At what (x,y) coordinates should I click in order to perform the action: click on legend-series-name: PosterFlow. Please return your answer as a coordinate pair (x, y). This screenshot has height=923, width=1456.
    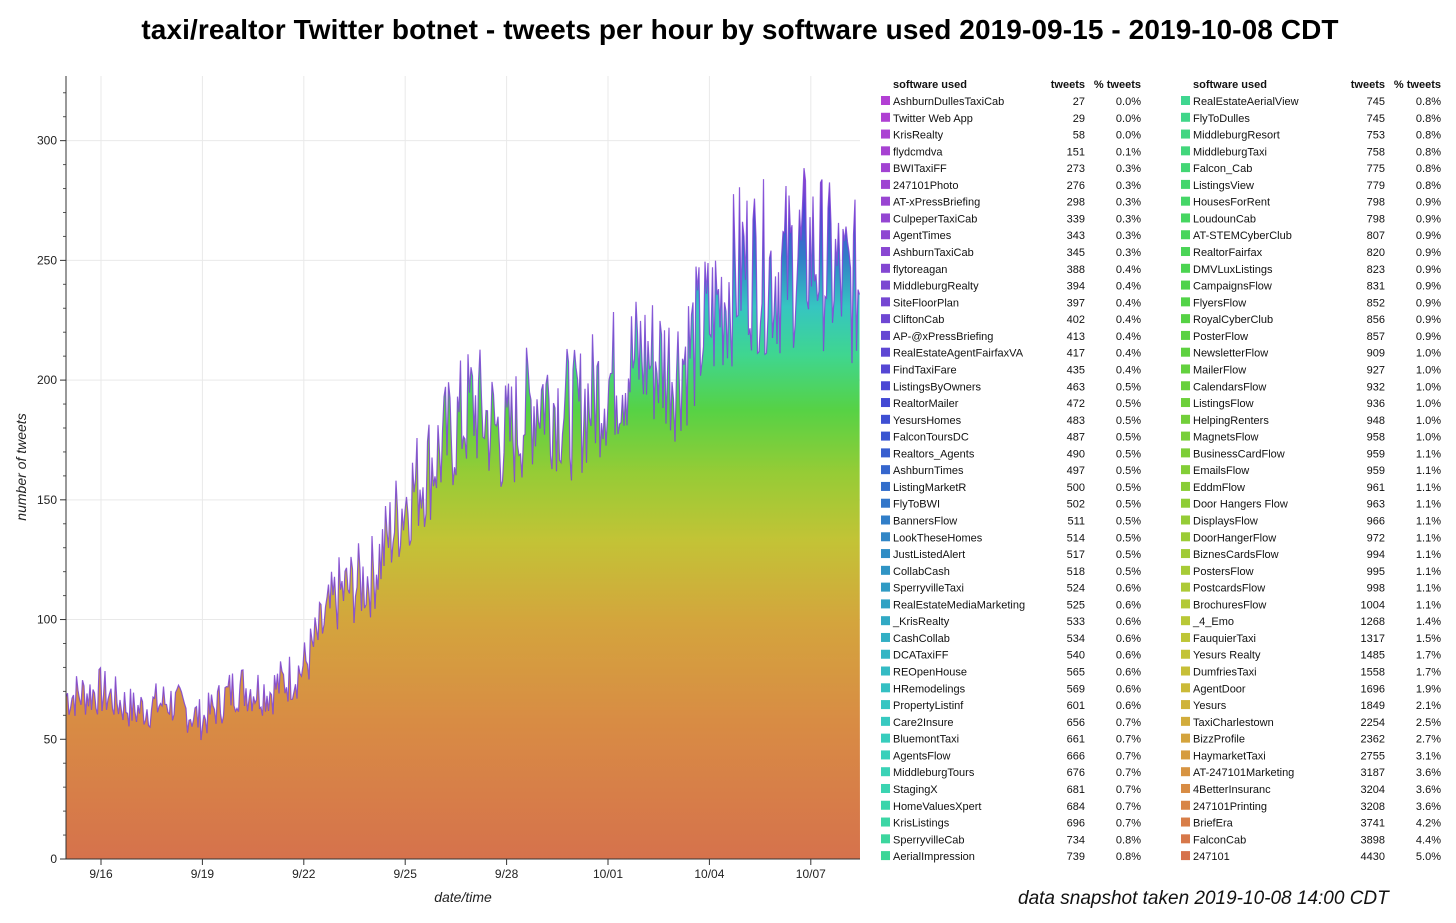
    Looking at the image, I should click on (1220, 337).